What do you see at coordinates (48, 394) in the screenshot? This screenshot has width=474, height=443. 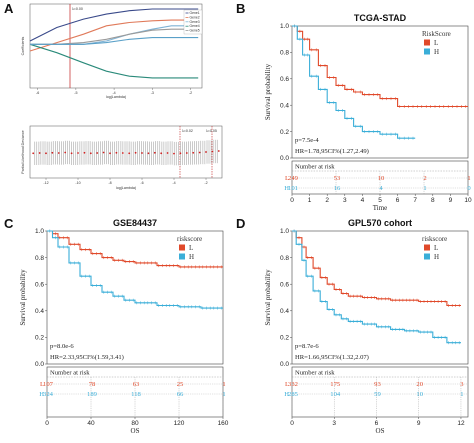 I see `risk-count: 324` at bounding box center [48, 394].